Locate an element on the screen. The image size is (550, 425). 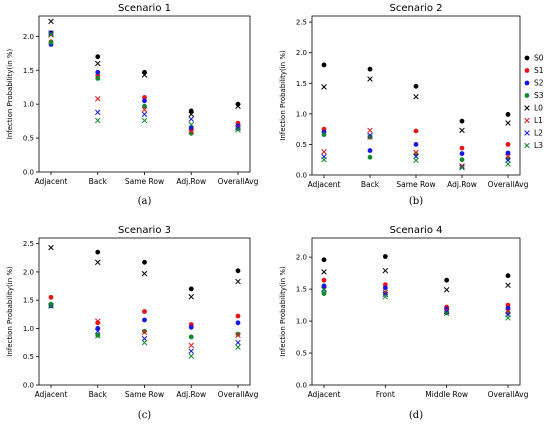
legend-label-S3: S3 is located at coordinates (539, 95).